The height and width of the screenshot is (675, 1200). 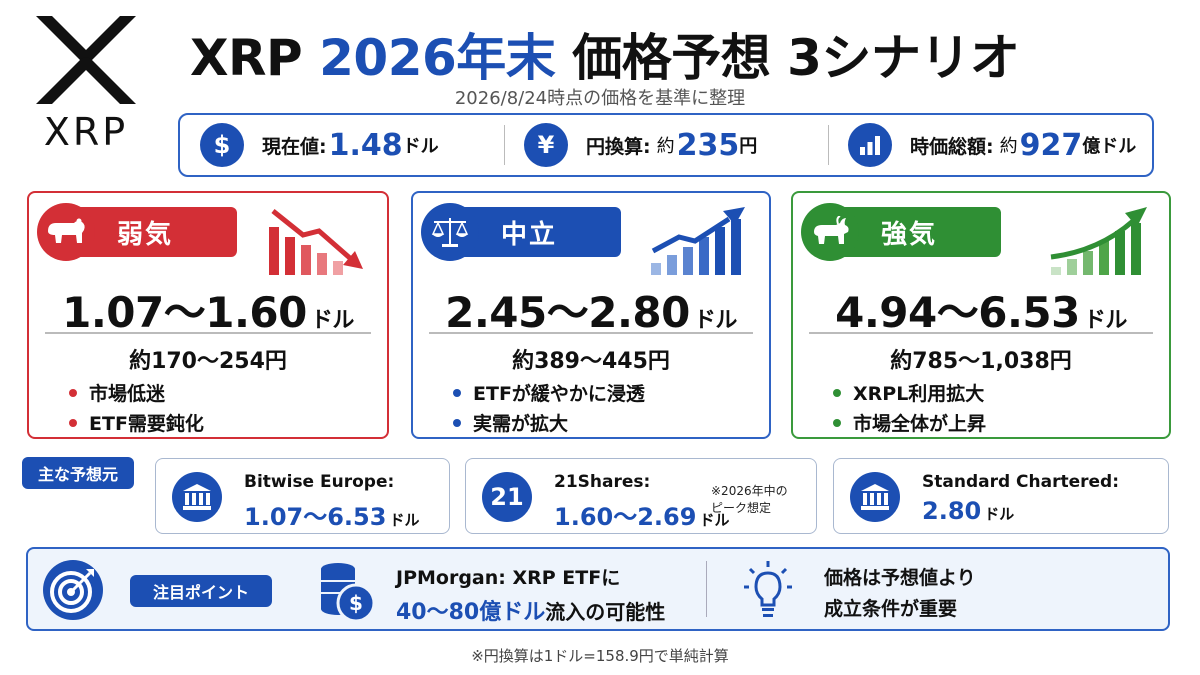 What do you see at coordinates (319, 482) in the screenshot?
I see `forecaster-name: Bitwise Europe:` at bounding box center [319, 482].